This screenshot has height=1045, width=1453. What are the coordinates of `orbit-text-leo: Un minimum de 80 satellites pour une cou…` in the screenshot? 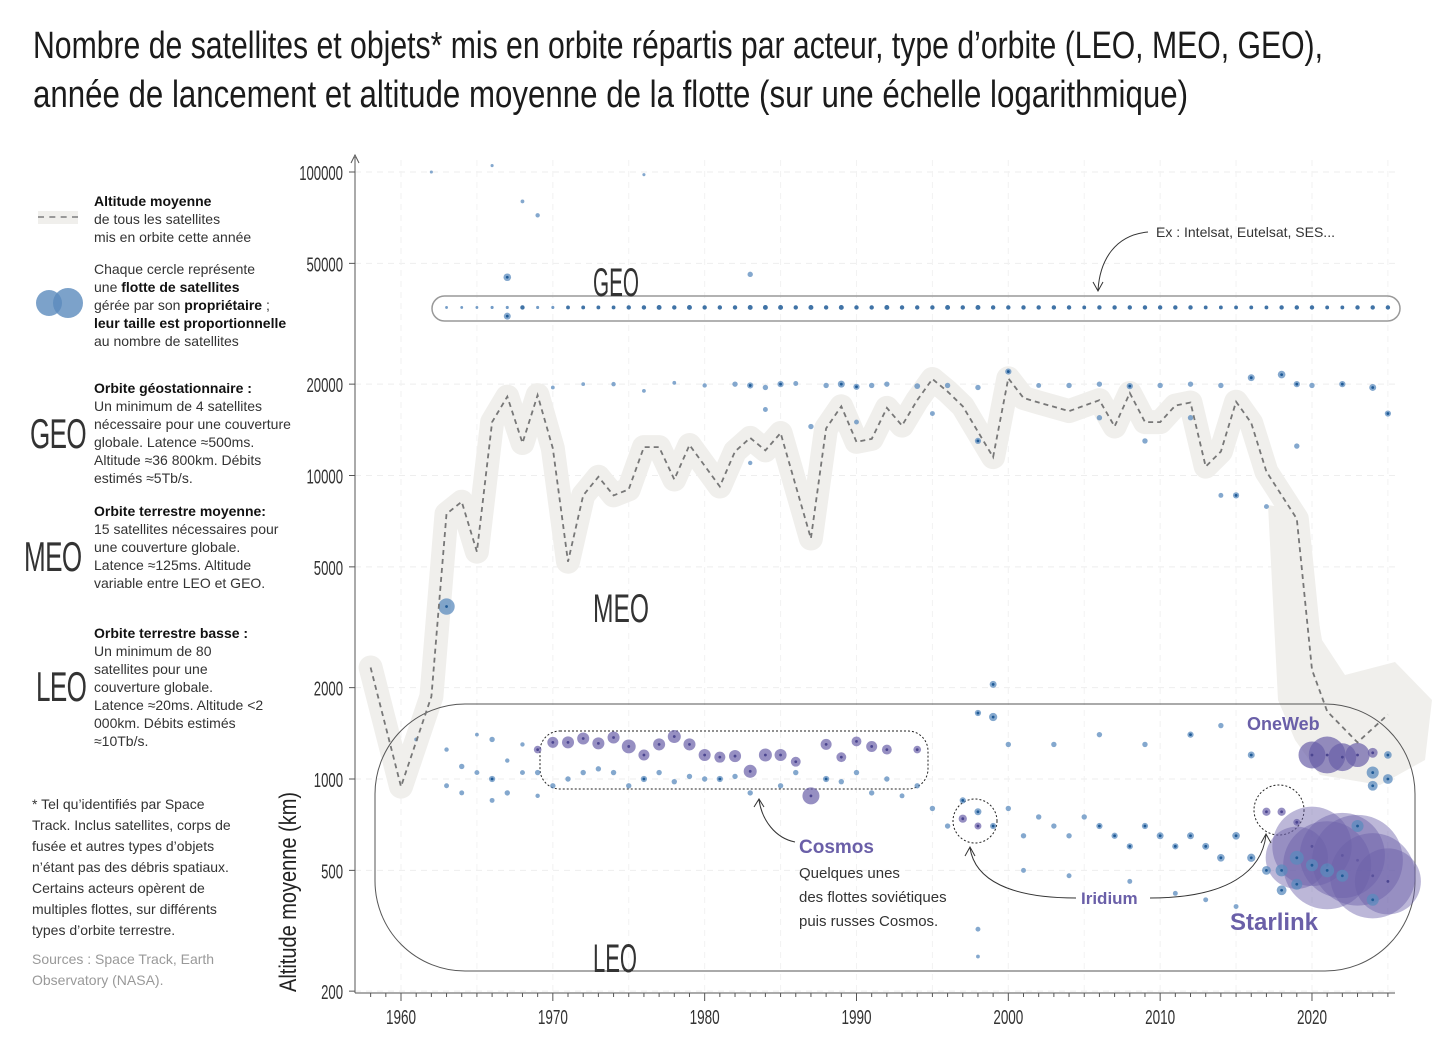 It's located at (179, 696).